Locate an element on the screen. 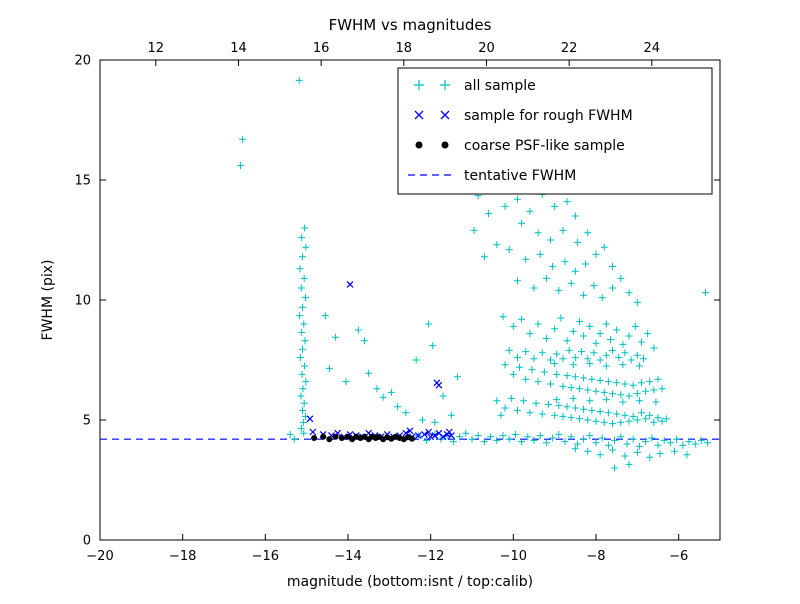 The height and width of the screenshot is (604, 800). x-tick-label-top: 24 is located at coordinates (652, 48).